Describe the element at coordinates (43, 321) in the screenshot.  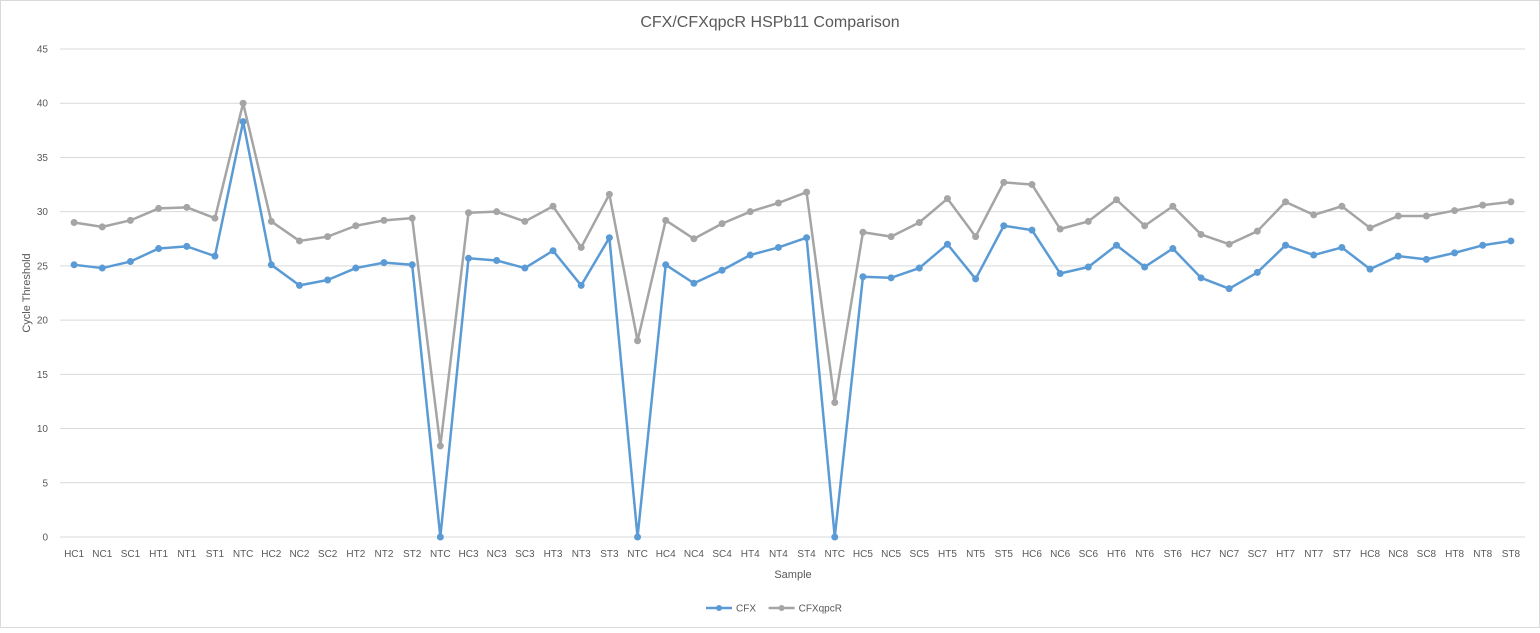
I see `y-tick-label: 20` at that location.